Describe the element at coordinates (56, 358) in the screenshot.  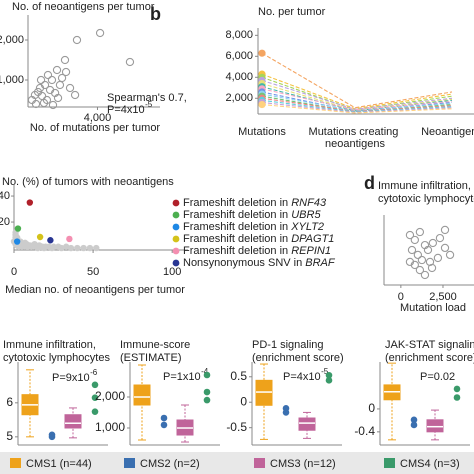
I see `panel-title: cytotoxic lymphocytes` at that location.